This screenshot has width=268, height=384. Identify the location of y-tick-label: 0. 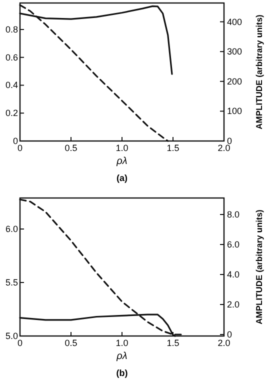
(15, 141).